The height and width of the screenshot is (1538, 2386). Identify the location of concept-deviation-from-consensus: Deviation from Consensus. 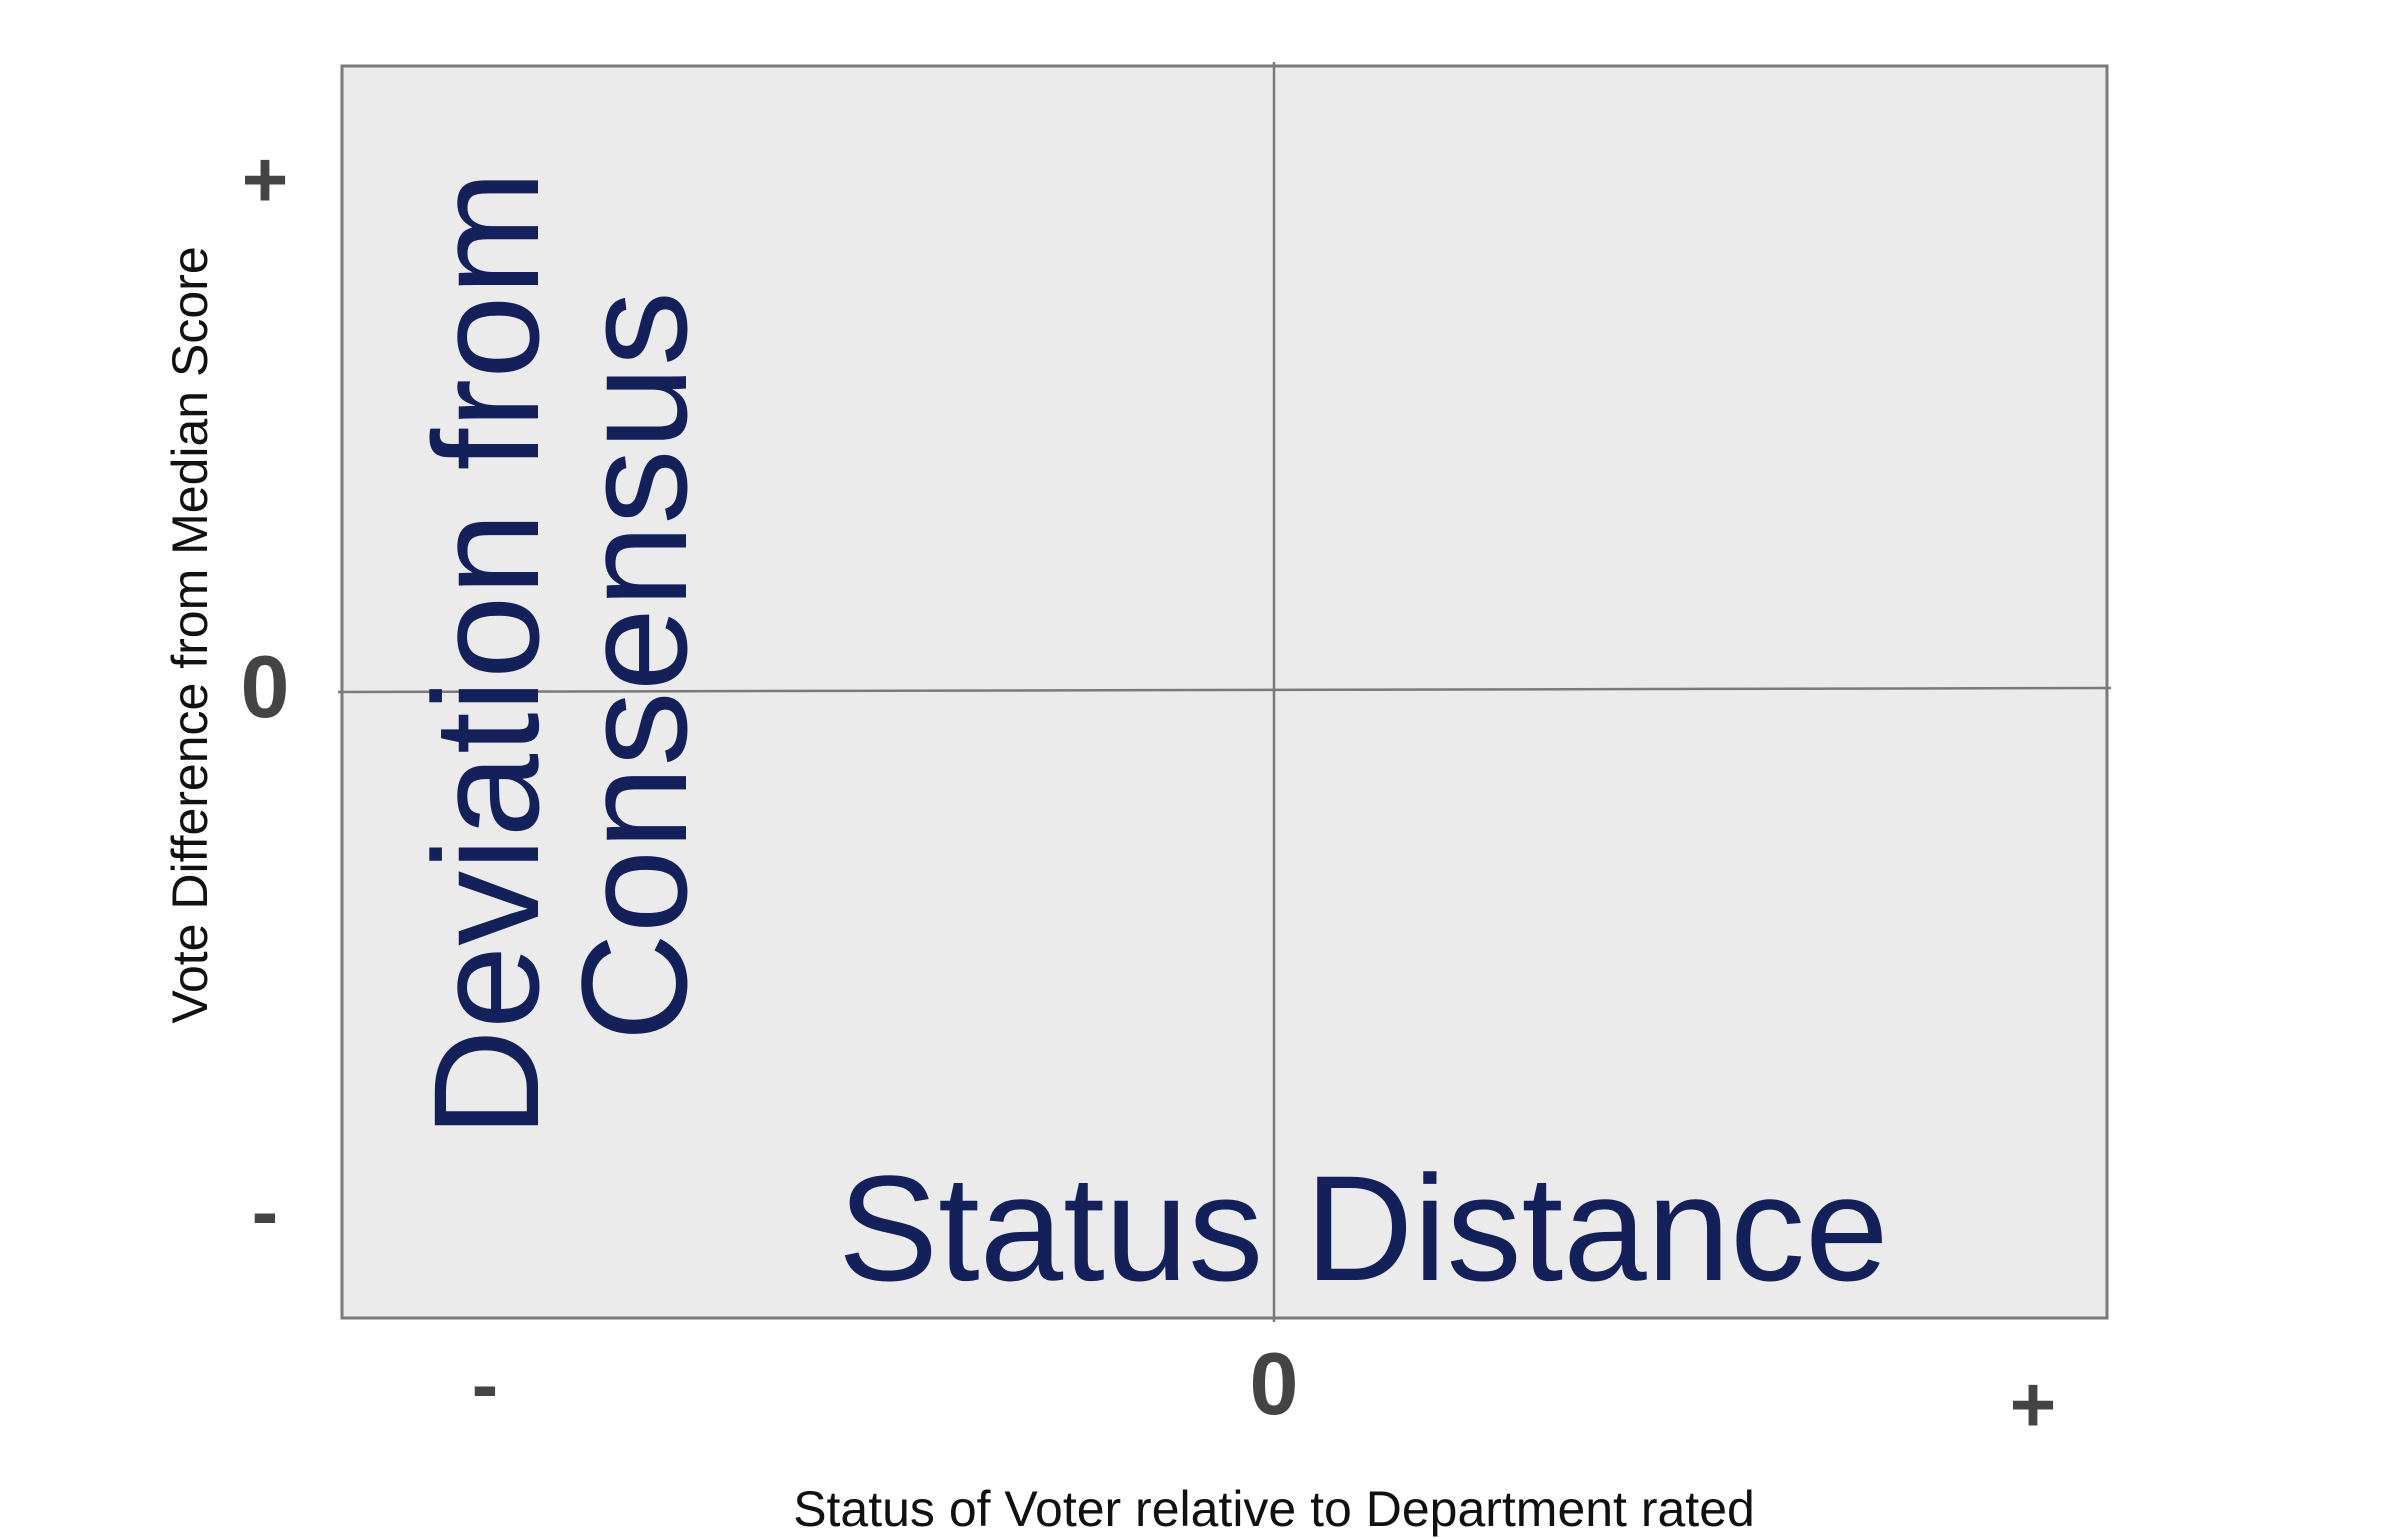
(560, 654).